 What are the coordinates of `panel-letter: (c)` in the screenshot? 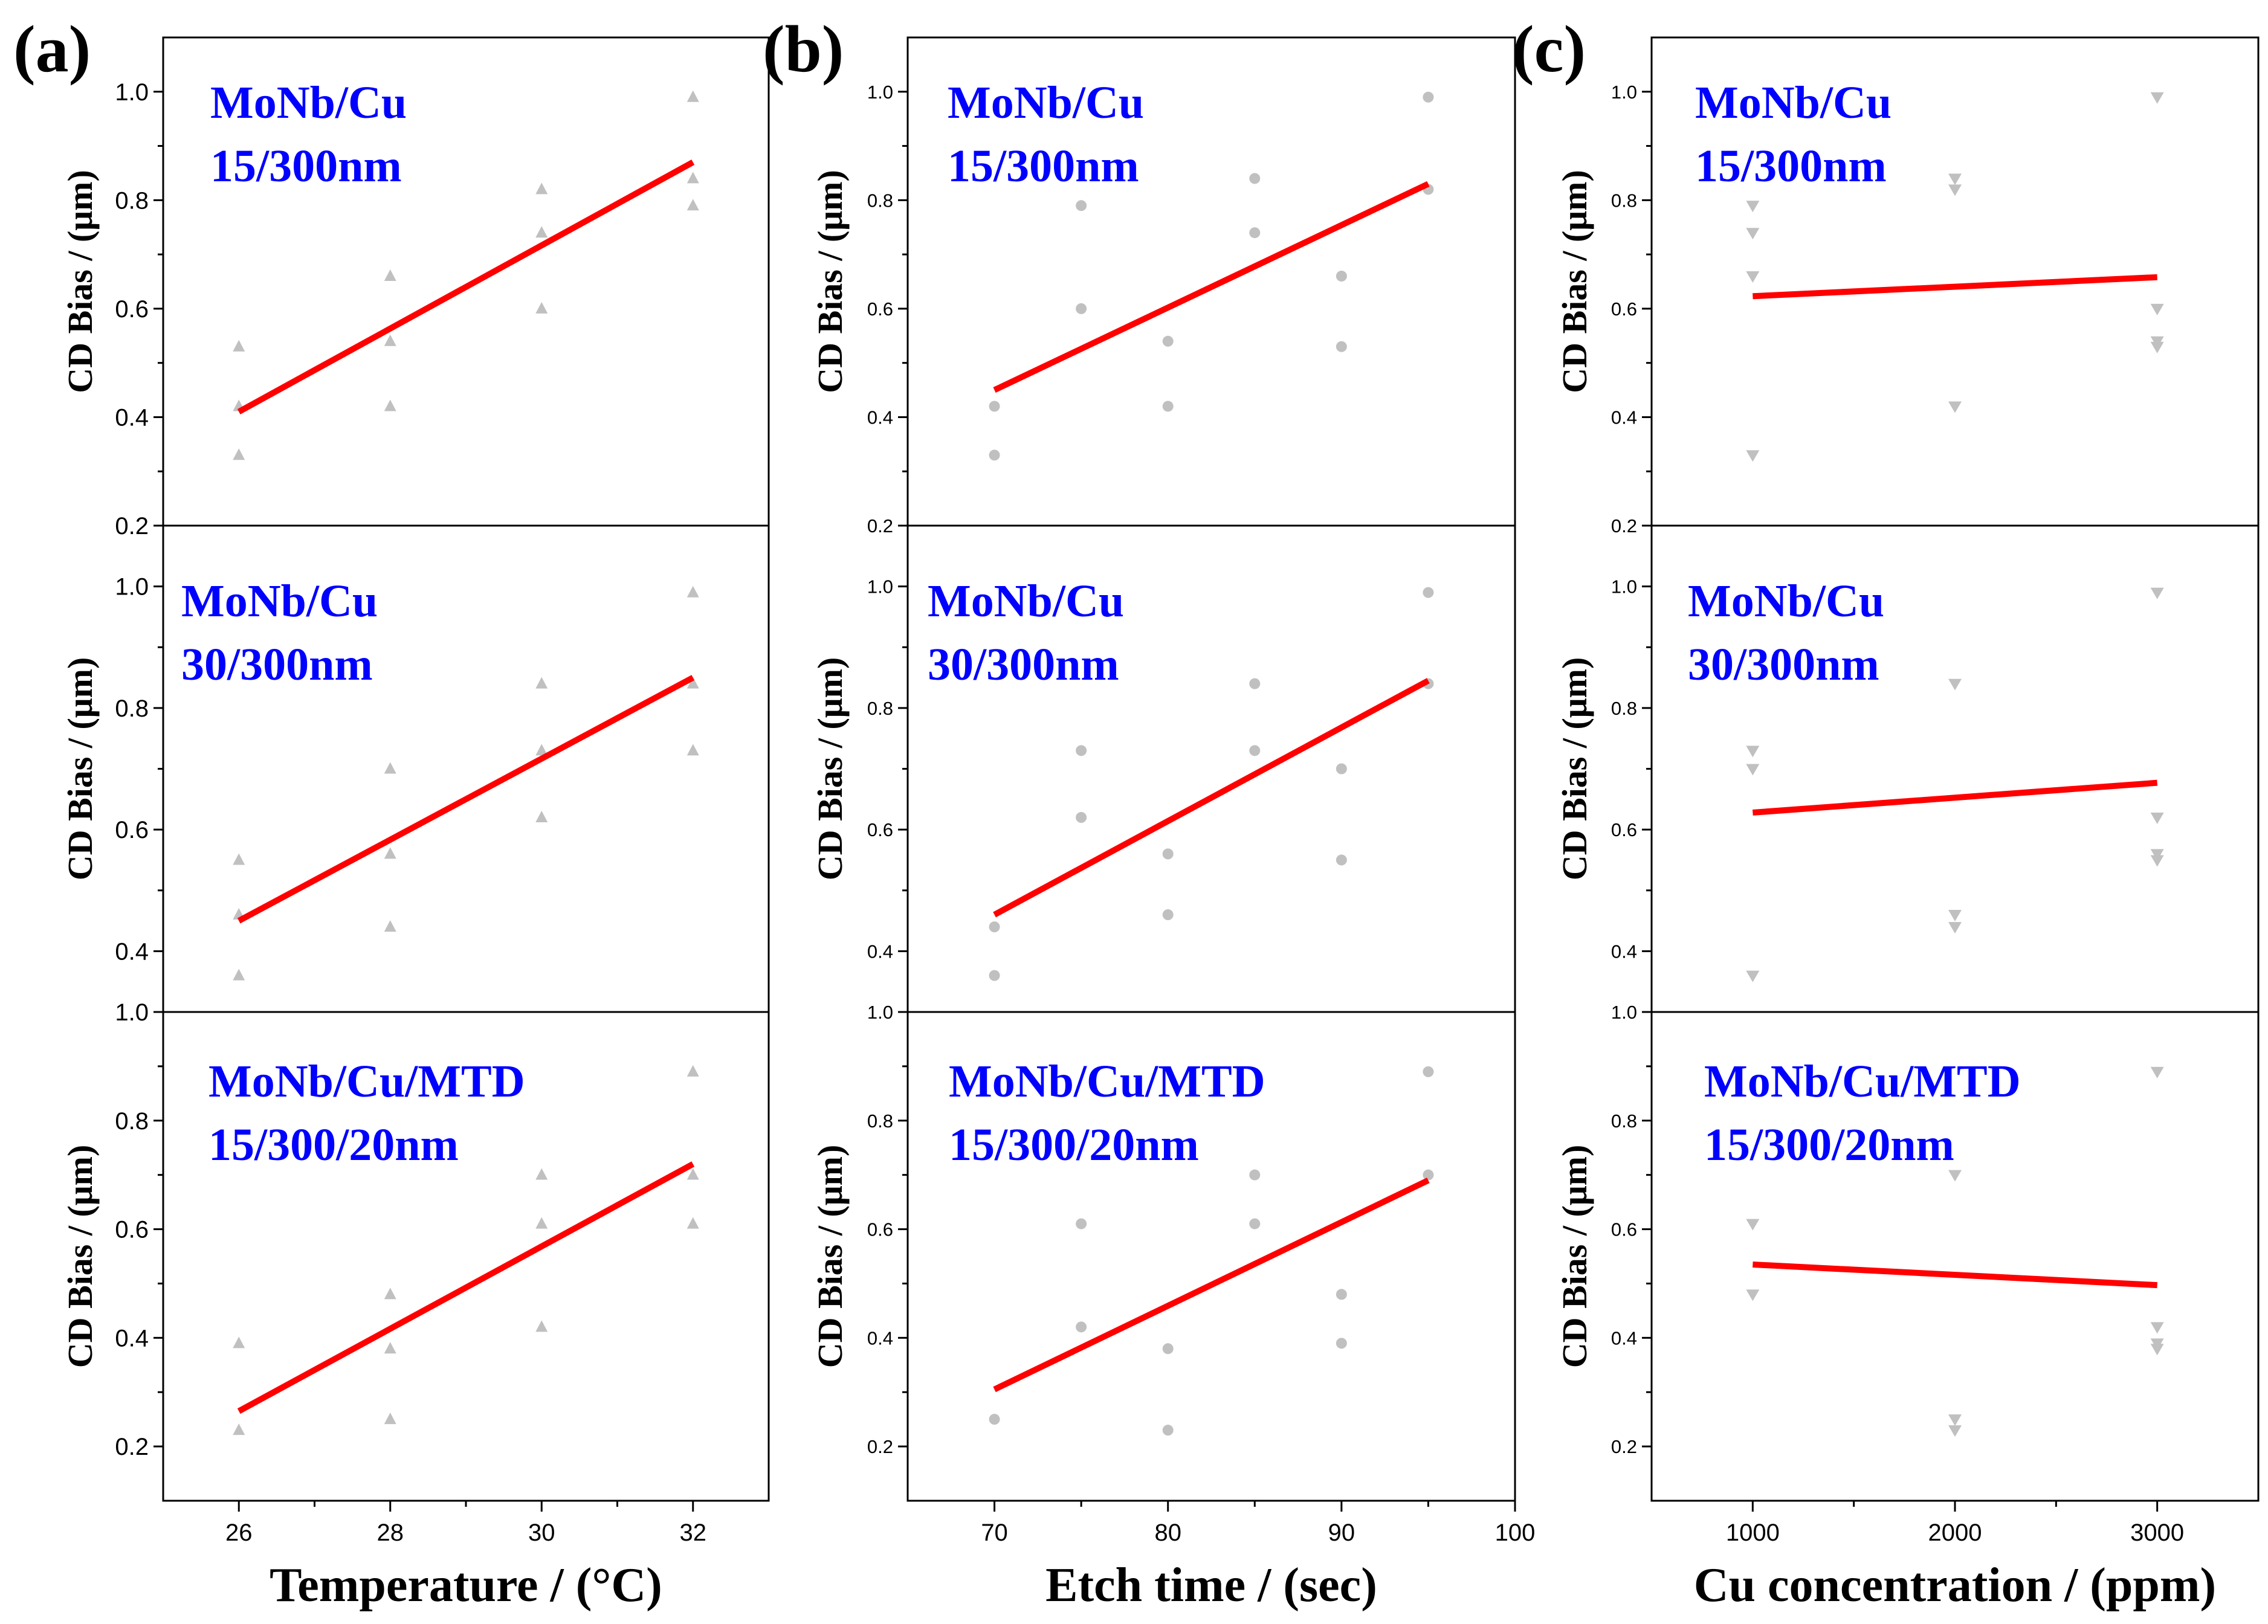 It's located at (1549, 49).